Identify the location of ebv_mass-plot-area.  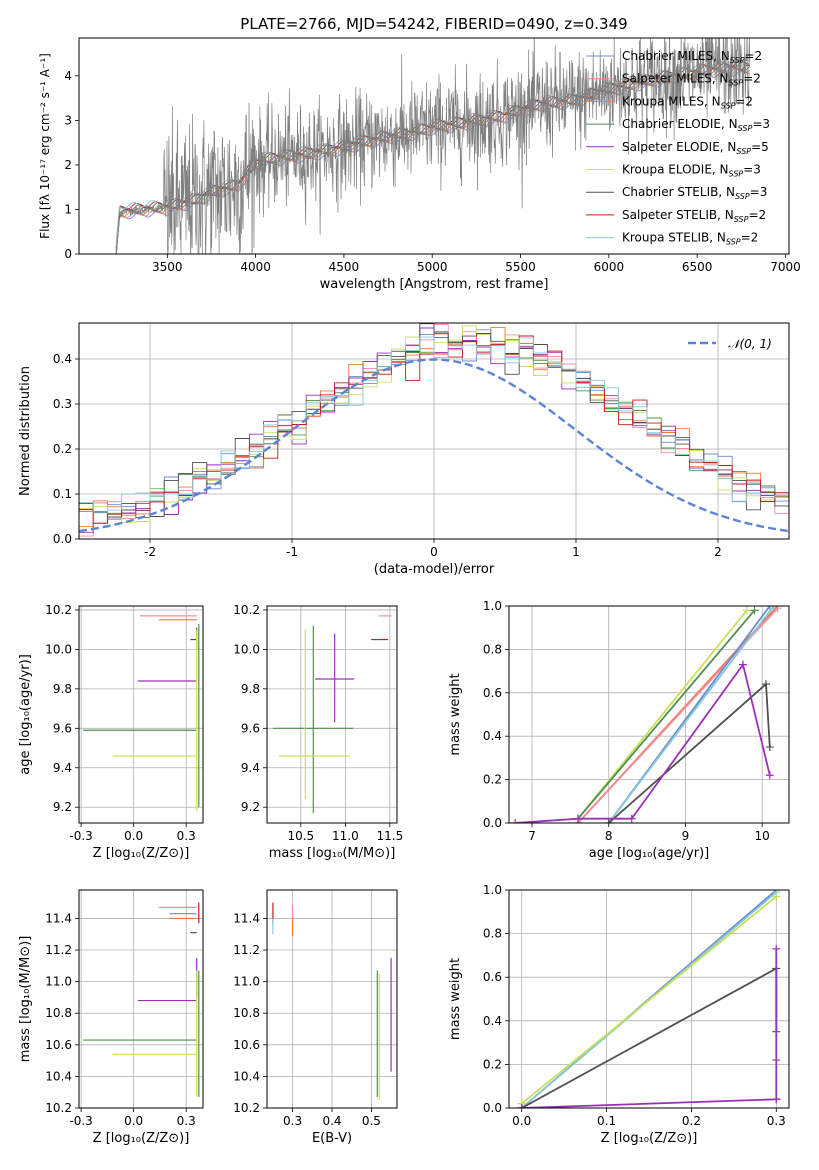
(332, 1001).